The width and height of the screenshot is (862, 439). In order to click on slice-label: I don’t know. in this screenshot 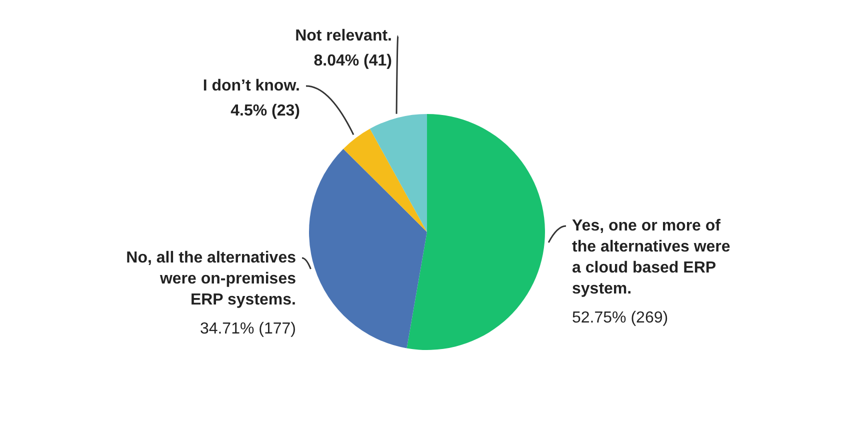, I will do `click(251, 85)`.